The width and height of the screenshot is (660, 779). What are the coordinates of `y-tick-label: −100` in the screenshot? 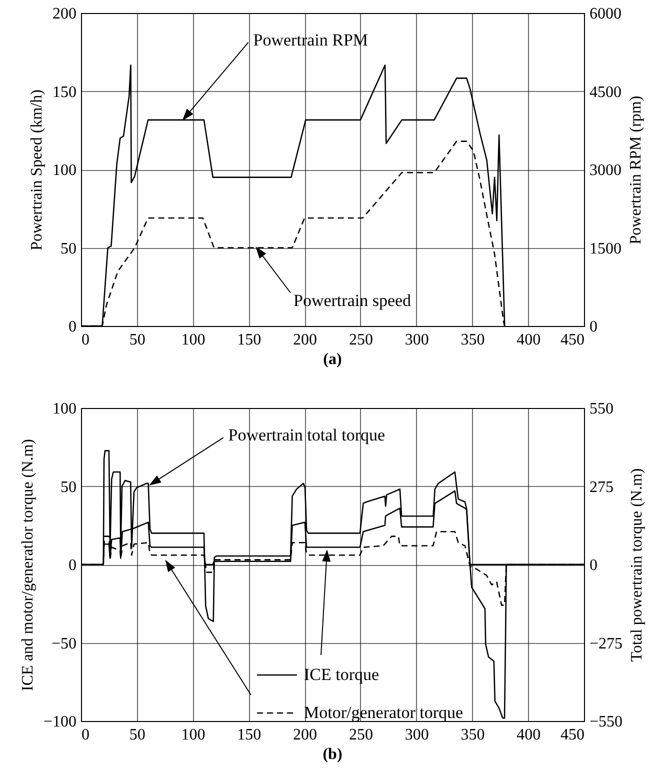 It's located at (59, 722).